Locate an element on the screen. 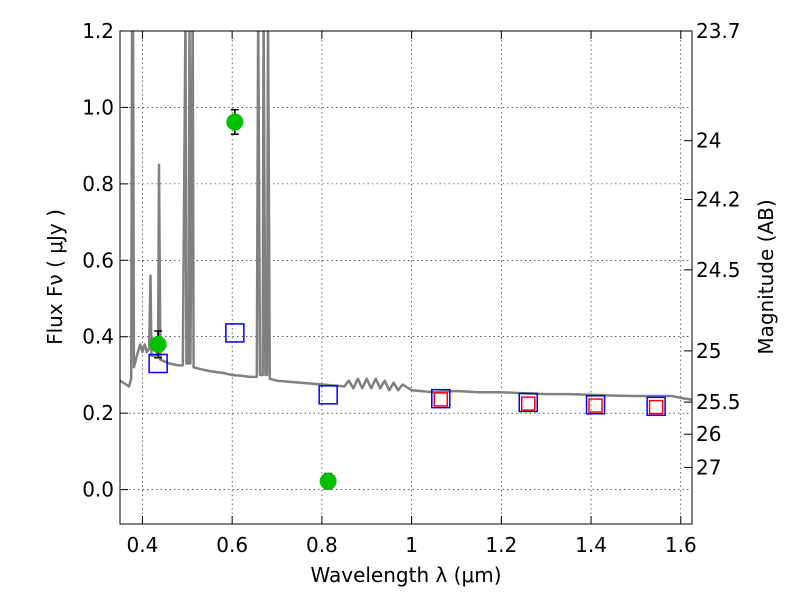 The height and width of the screenshot is (600, 800). y2-tick-label: 25 is located at coordinates (708, 351).